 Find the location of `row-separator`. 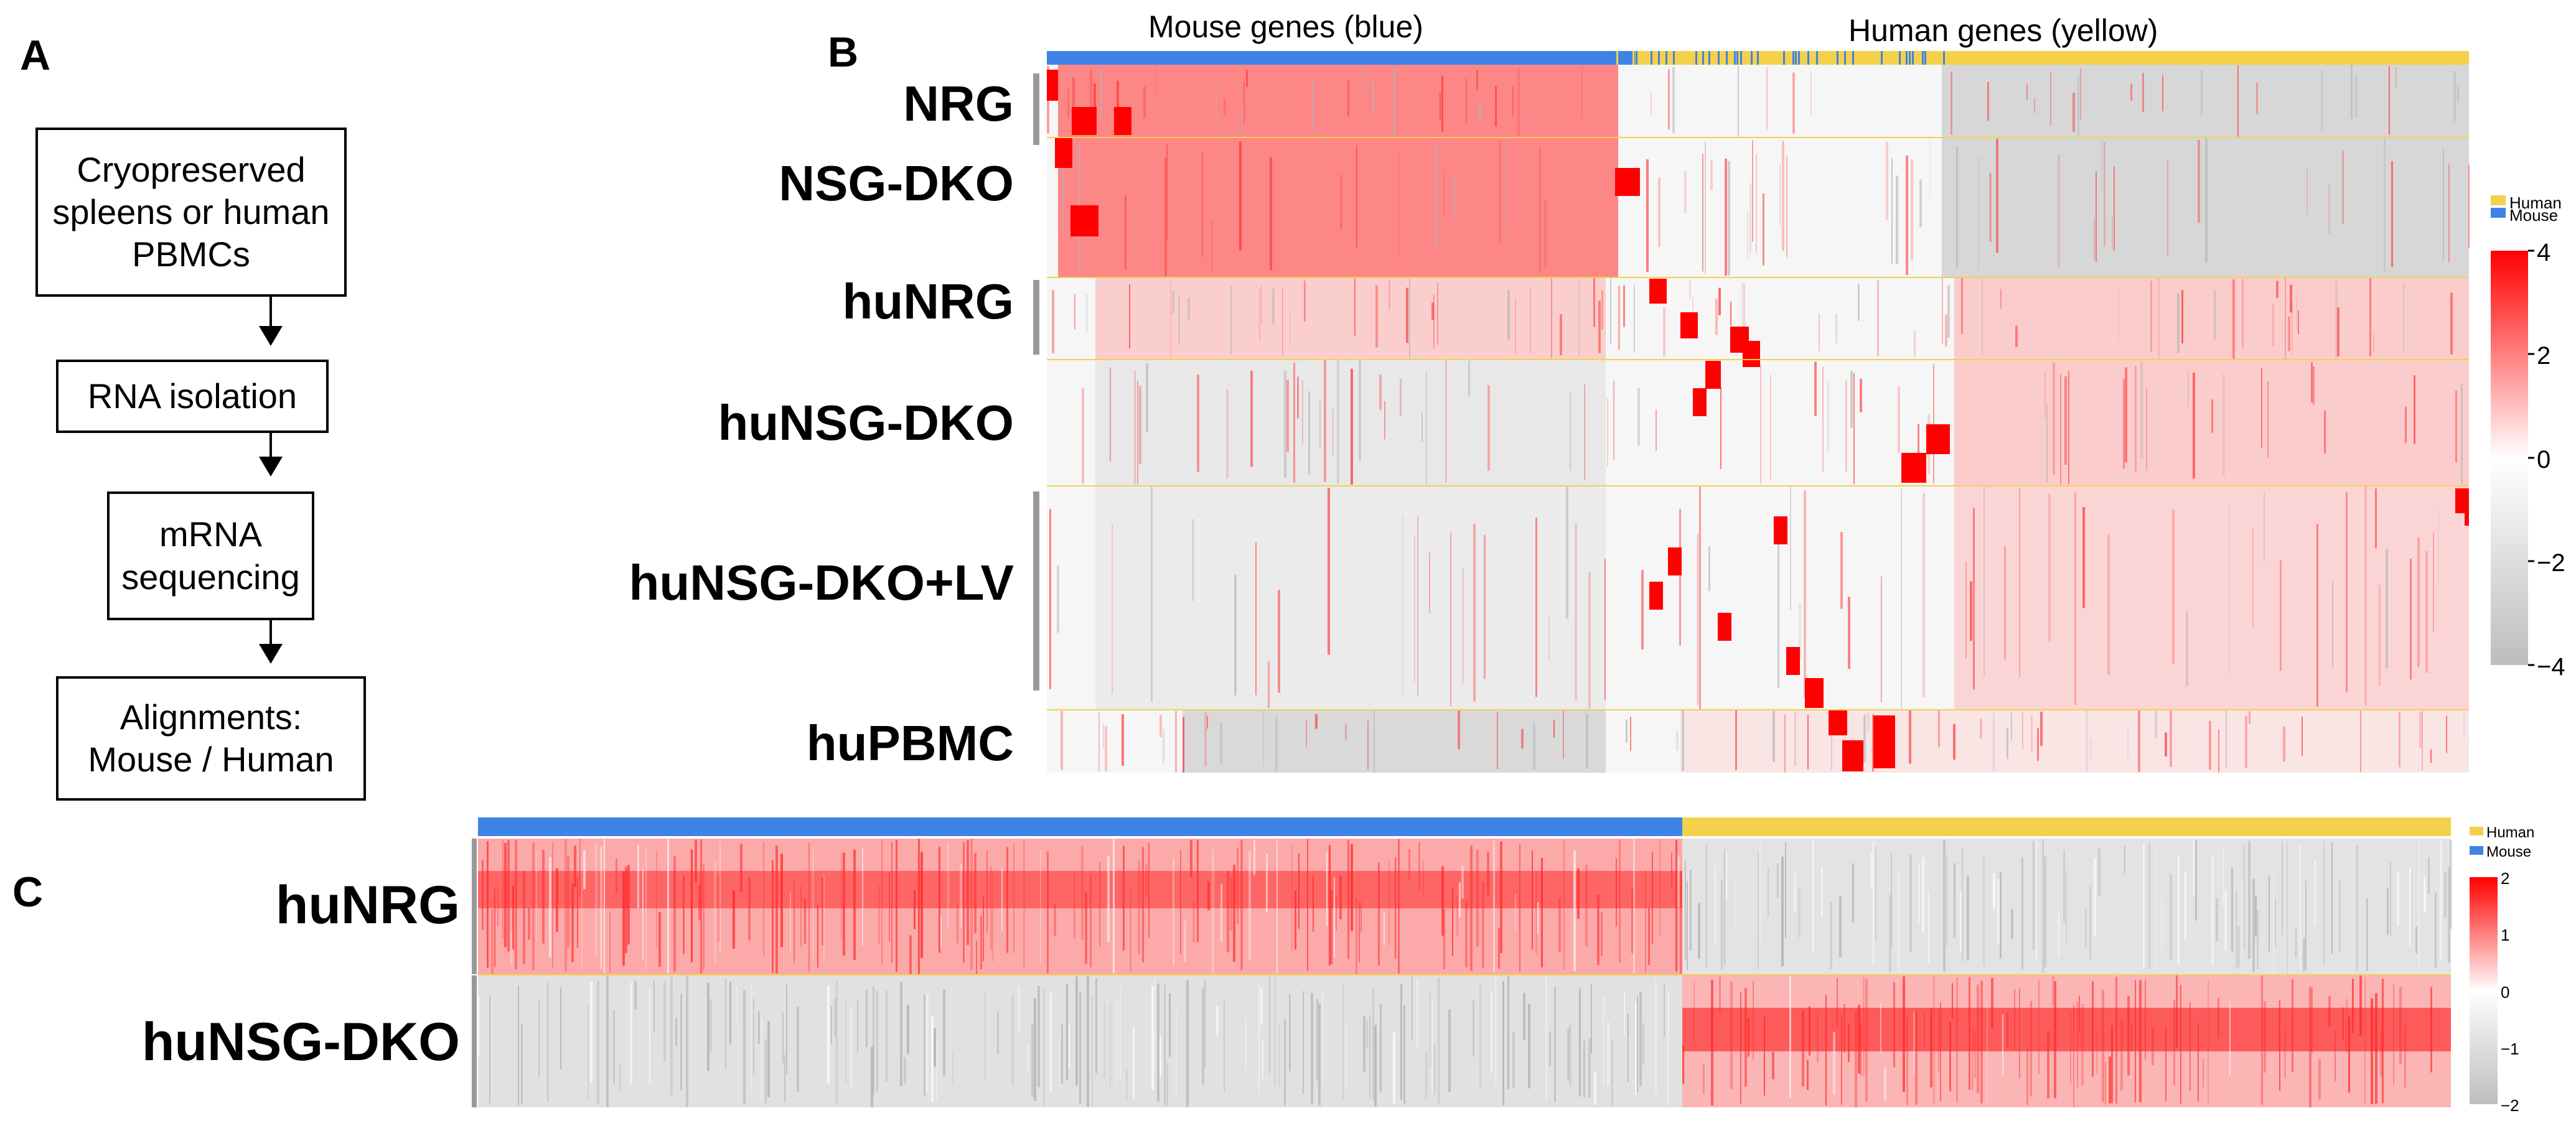

row-separator is located at coordinates (1758, 359).